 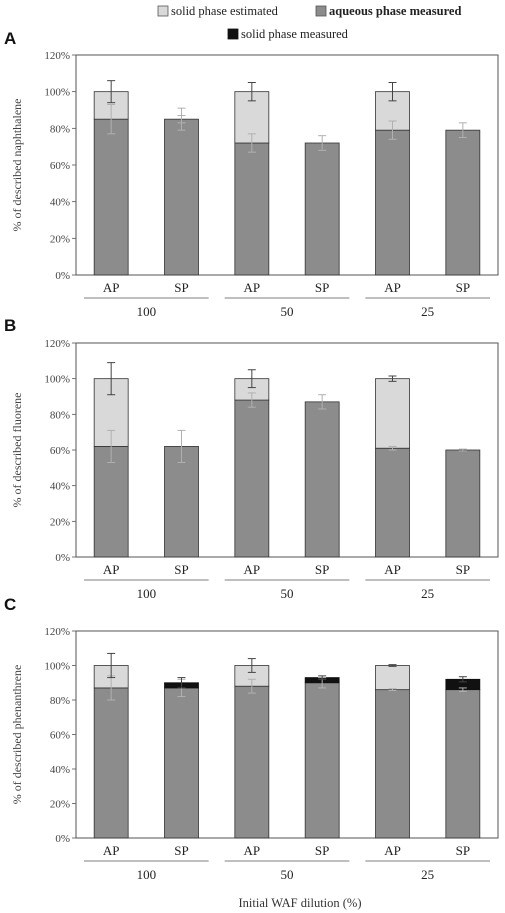 I want to click on panel-letter: C, so click(x=10, y=604).